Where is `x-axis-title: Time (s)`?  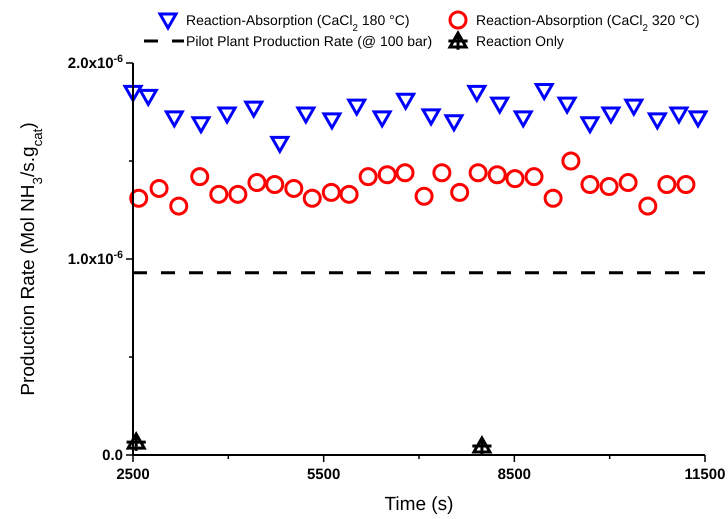
x-axis-title: Time (s) is located at coordinates (419, 504).